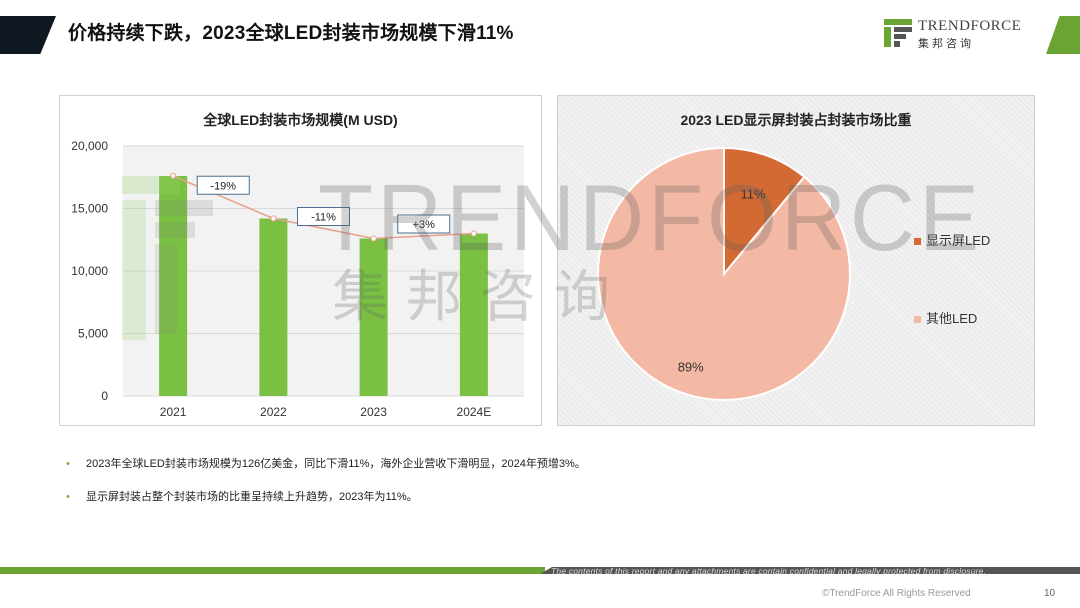 The width and height of the screenshot is (1080, 608). I want to click on trend-line, so click(323, 207).